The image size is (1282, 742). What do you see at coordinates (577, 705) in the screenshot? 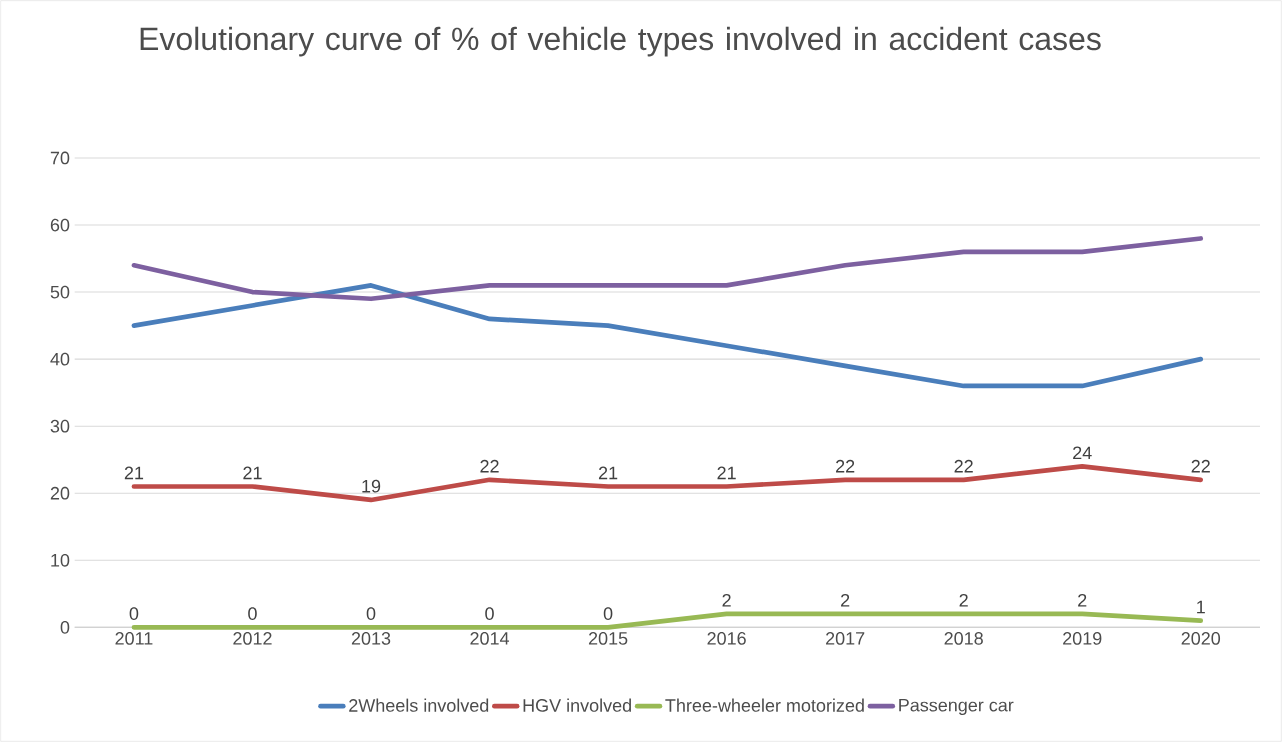
I see `legend-label: HGV involved` at bounding box center [577, 705].